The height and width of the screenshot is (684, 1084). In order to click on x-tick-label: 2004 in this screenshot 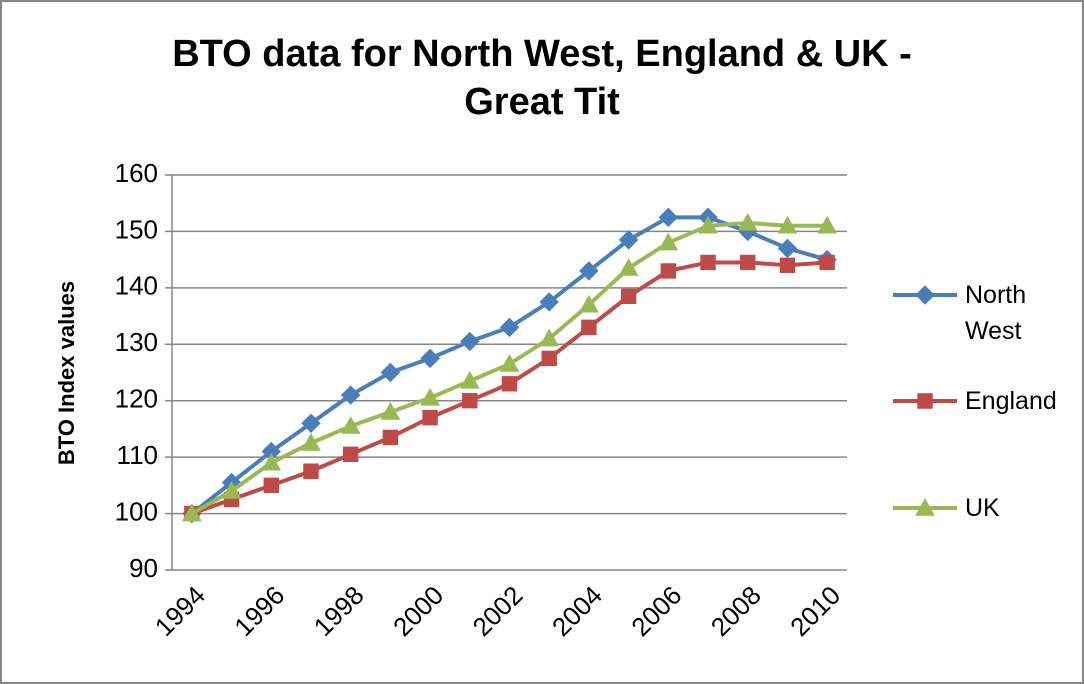, I will do `click(577, 611)`.